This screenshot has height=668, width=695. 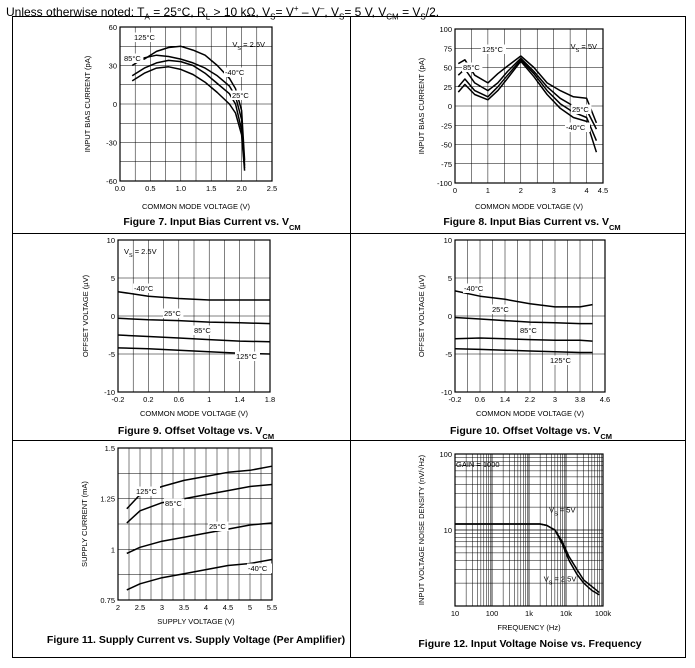 What do you see at coordinates (194, 316) in the screenshot?
I see `fig9-plot-frame` at bounding box center [194, 316].